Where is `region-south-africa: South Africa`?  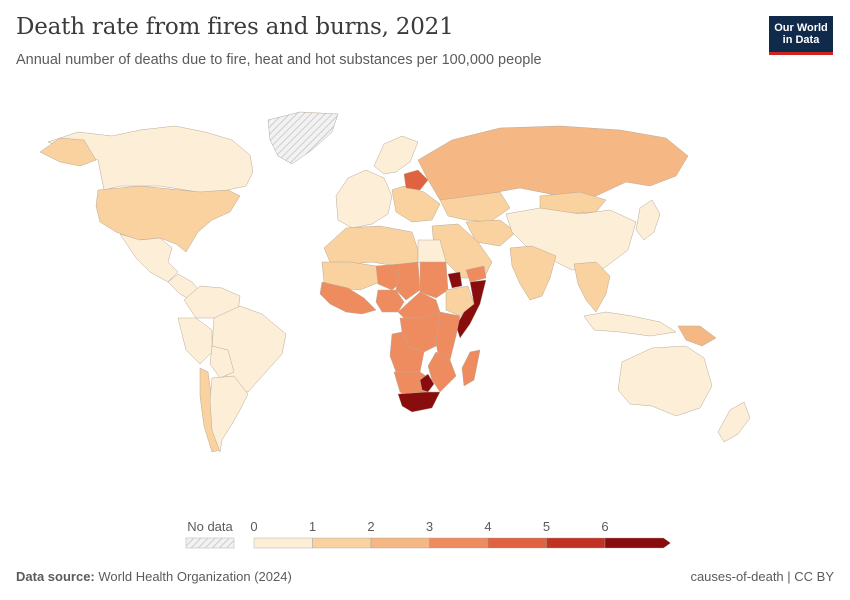 region-south-africa: South Africa is located at coordinates (419, 402).